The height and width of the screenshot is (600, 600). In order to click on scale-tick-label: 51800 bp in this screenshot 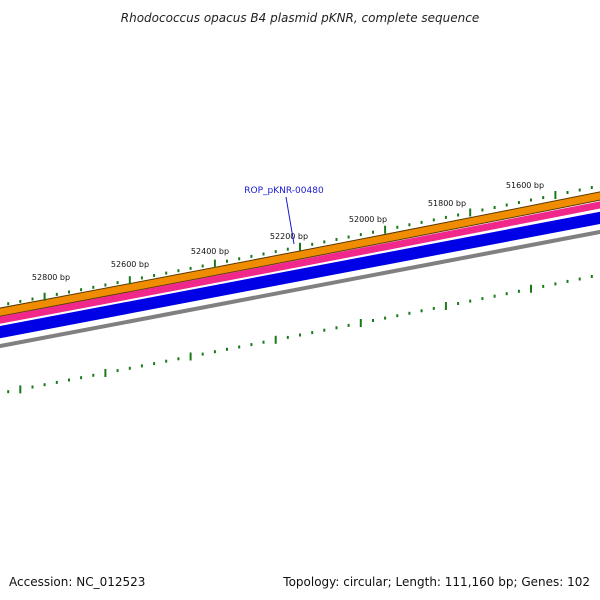, I will do `click(447, 203)`.